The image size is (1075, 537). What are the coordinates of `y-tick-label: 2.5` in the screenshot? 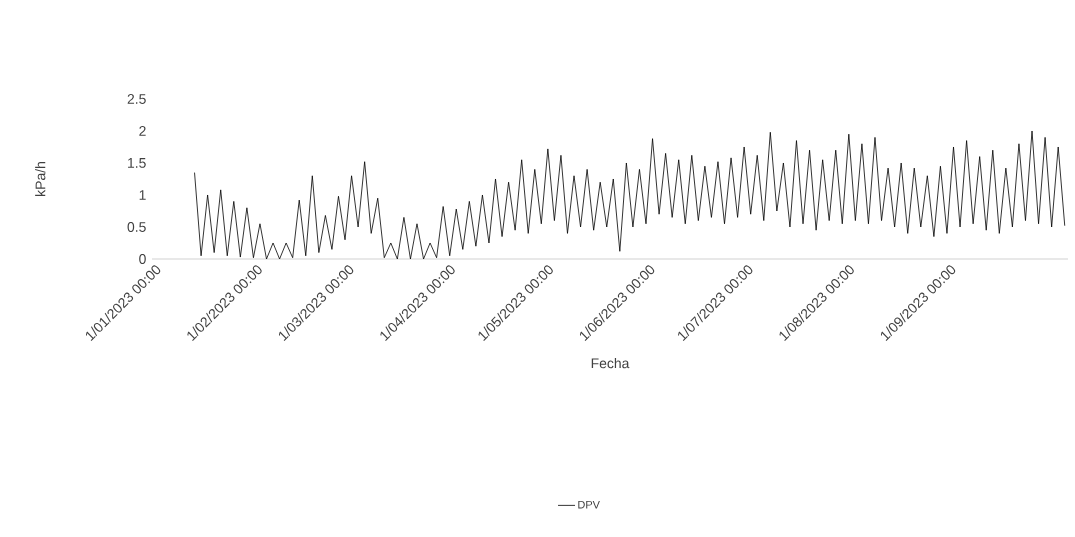 It's located at (136, 99).